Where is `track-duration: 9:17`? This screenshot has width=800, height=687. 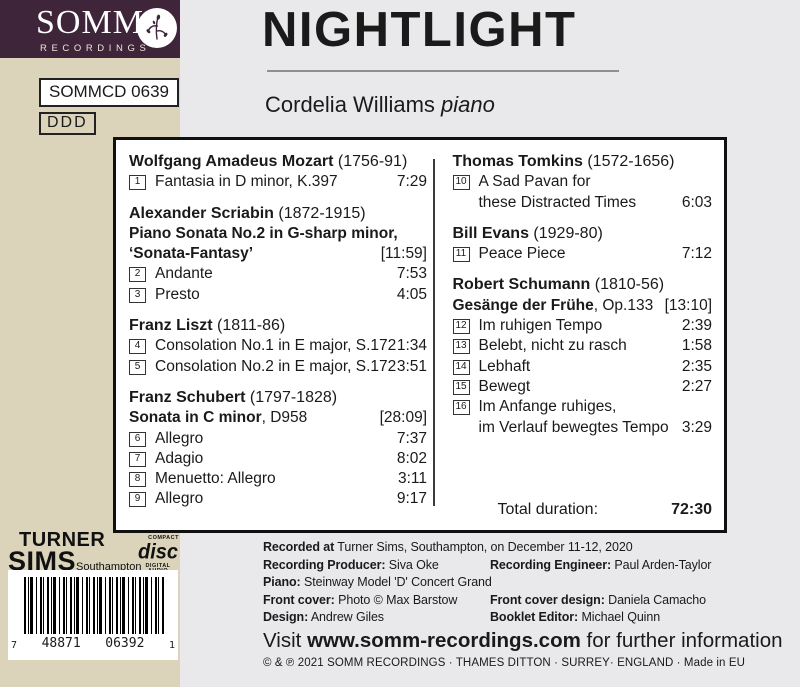
track-duration: 9:17 is located at coordinates (411, 499).